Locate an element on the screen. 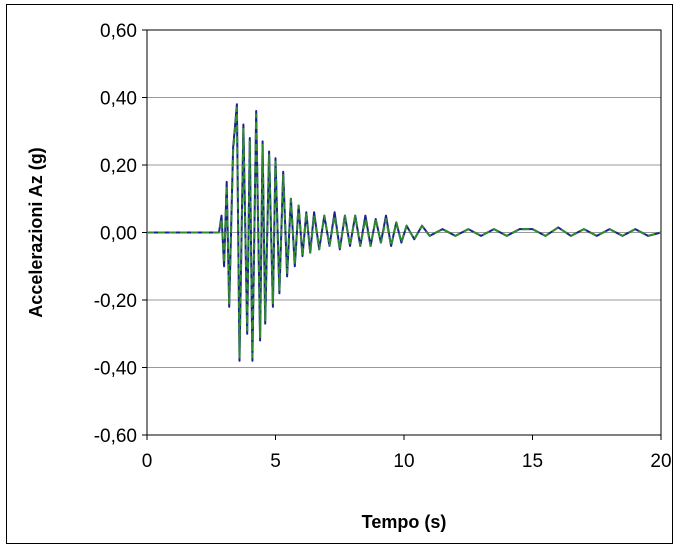  y-axis-title: Accelerazioni Az (g) is located at coordinates (36, 232).